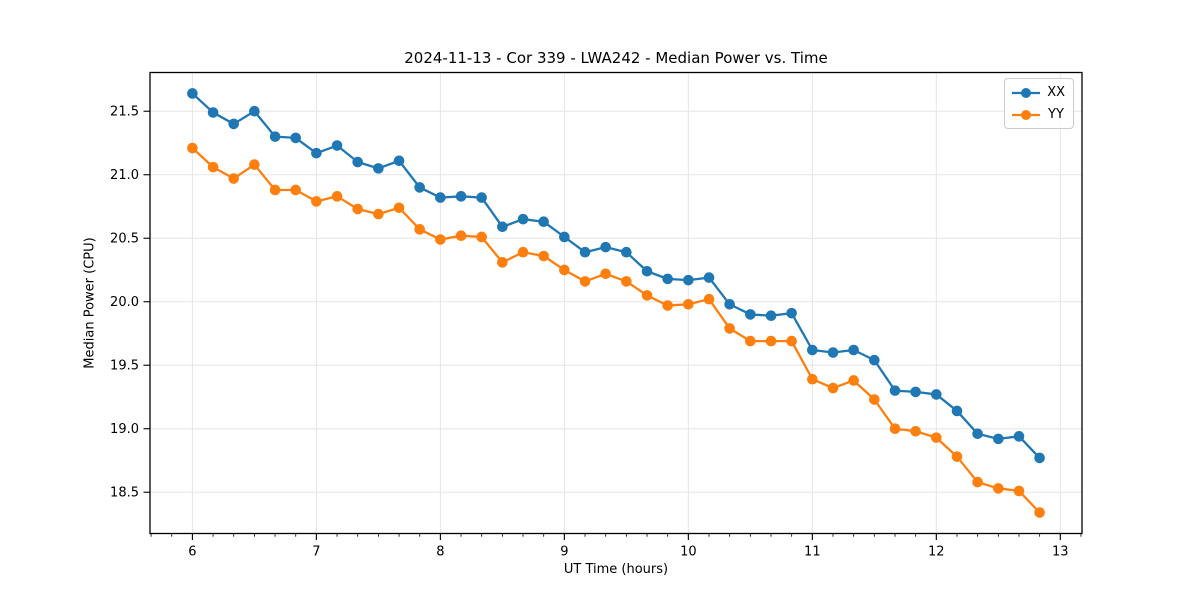  I want to click on x-tick-label: 8, so click(440, 552).